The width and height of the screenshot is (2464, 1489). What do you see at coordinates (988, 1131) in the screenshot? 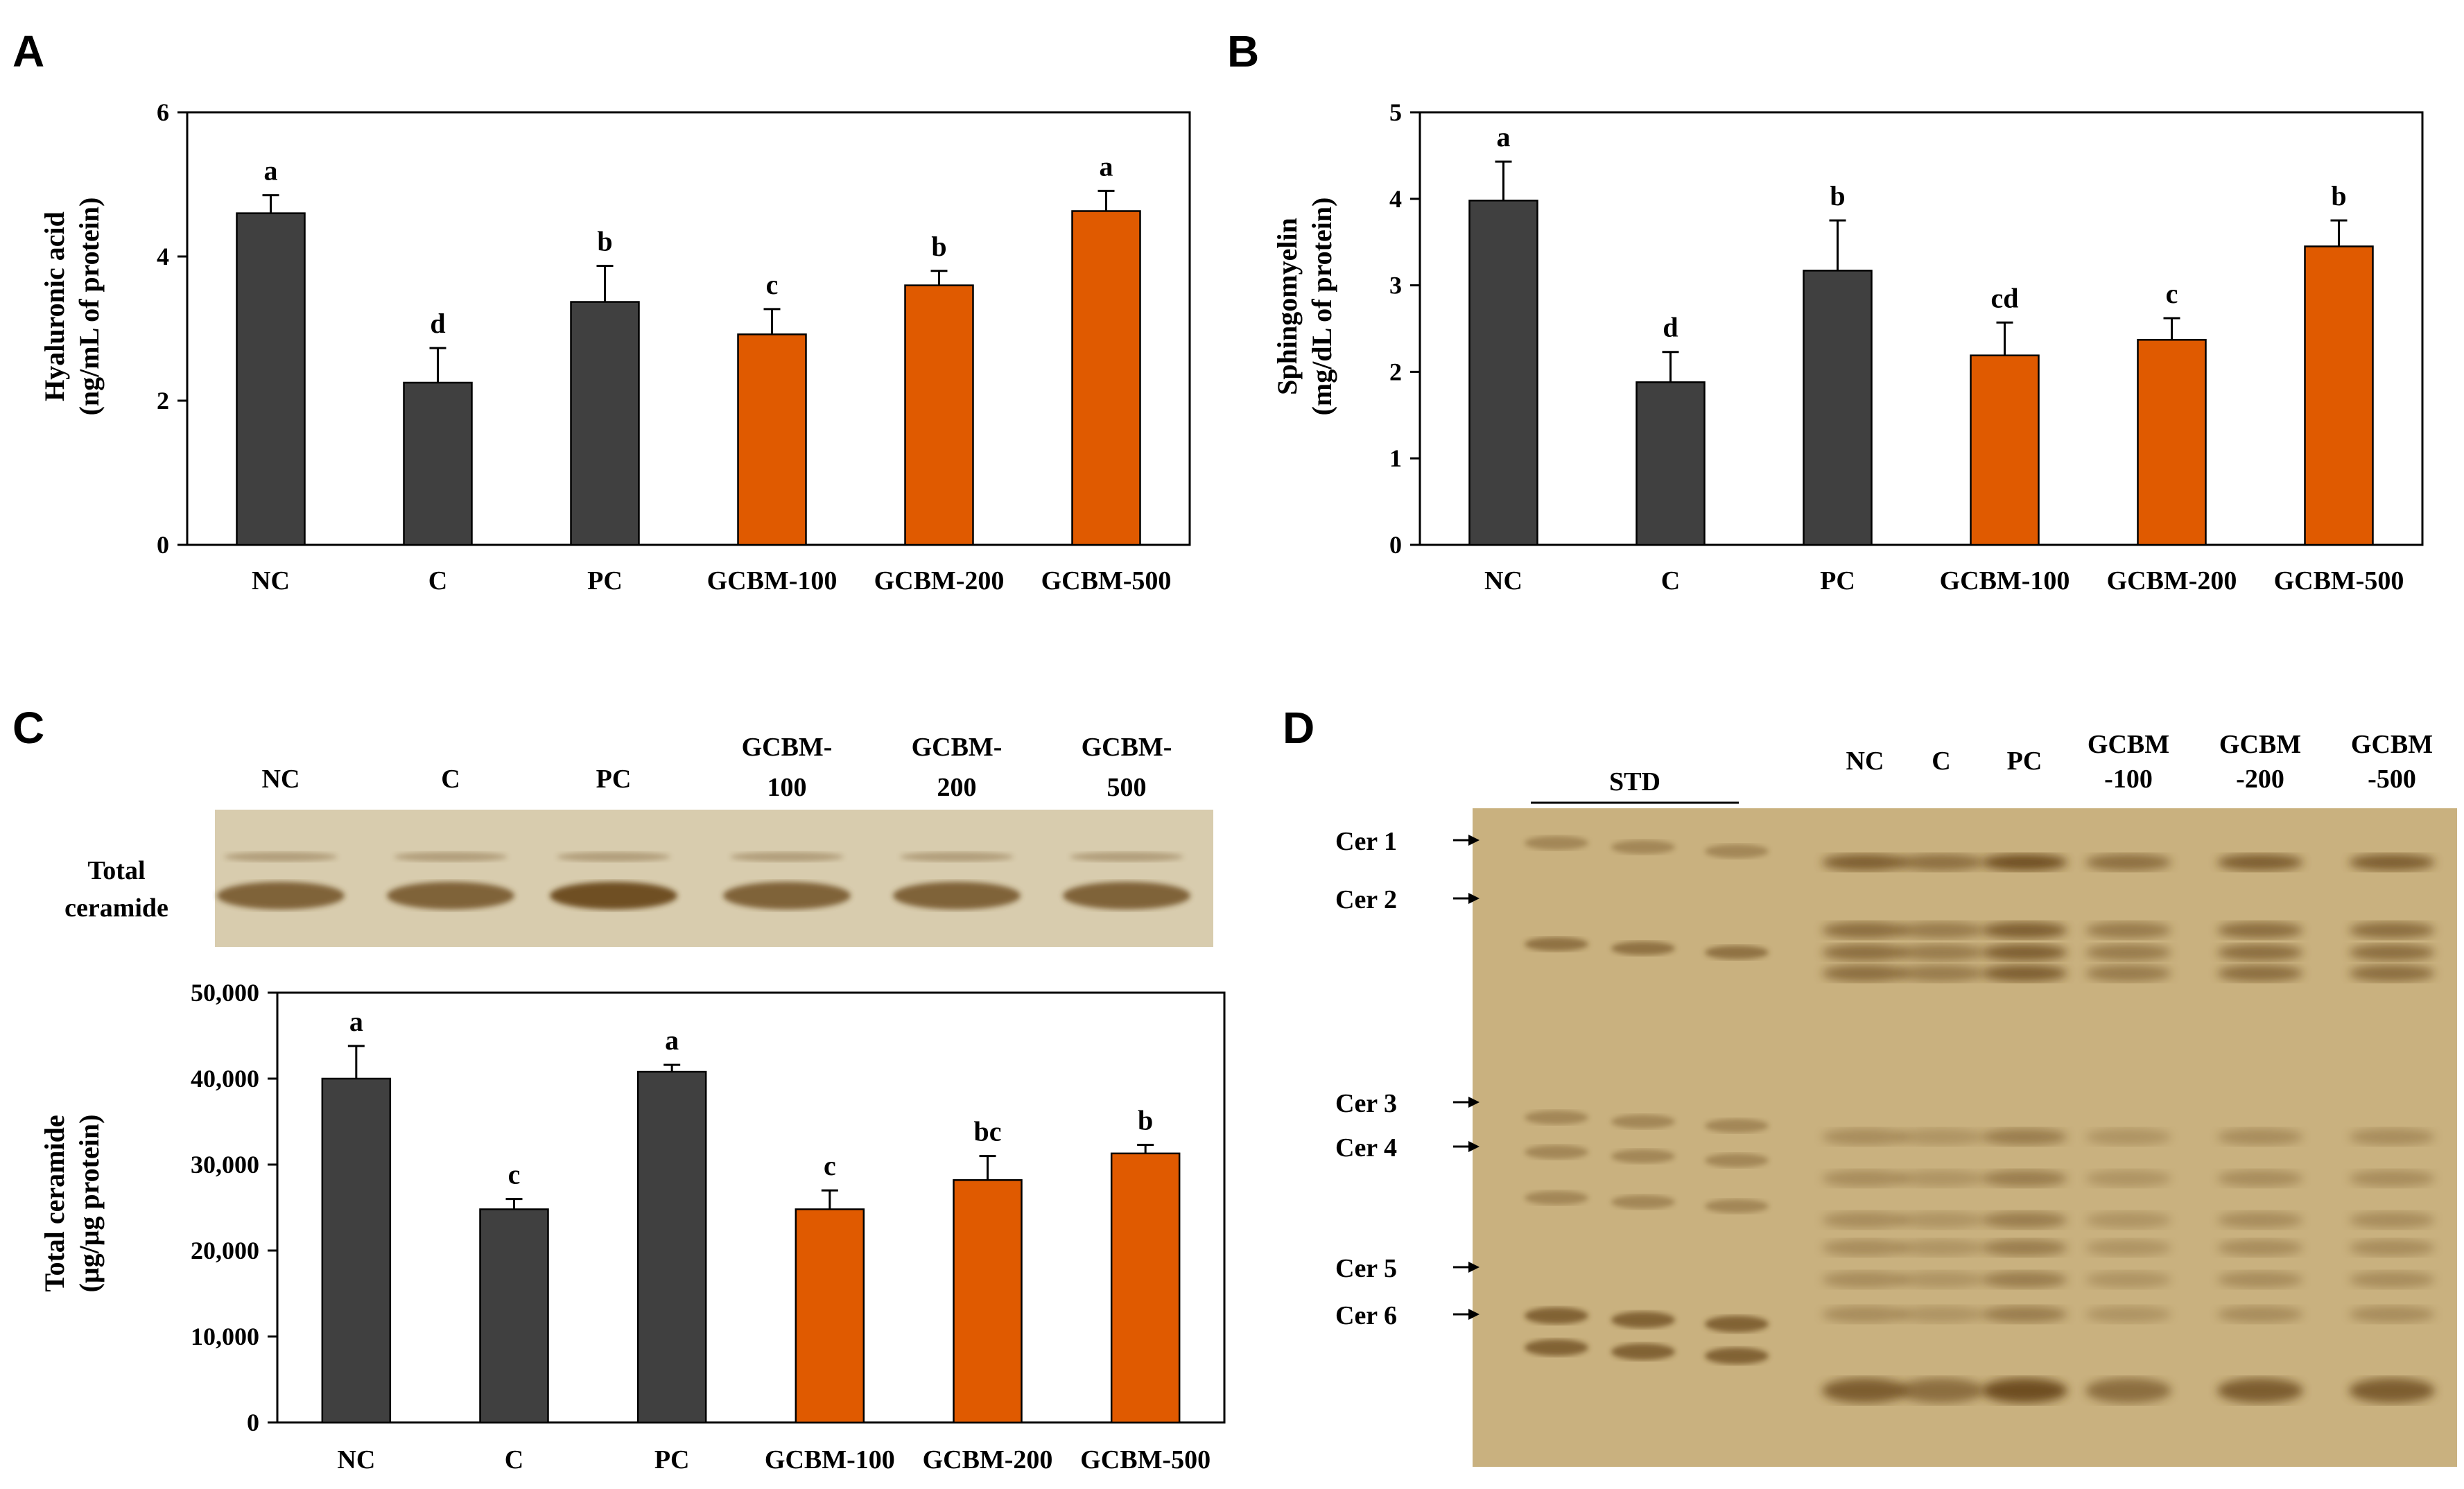
I see `chart-c-sig-letter: bc` at bounding box center [988, 1131].